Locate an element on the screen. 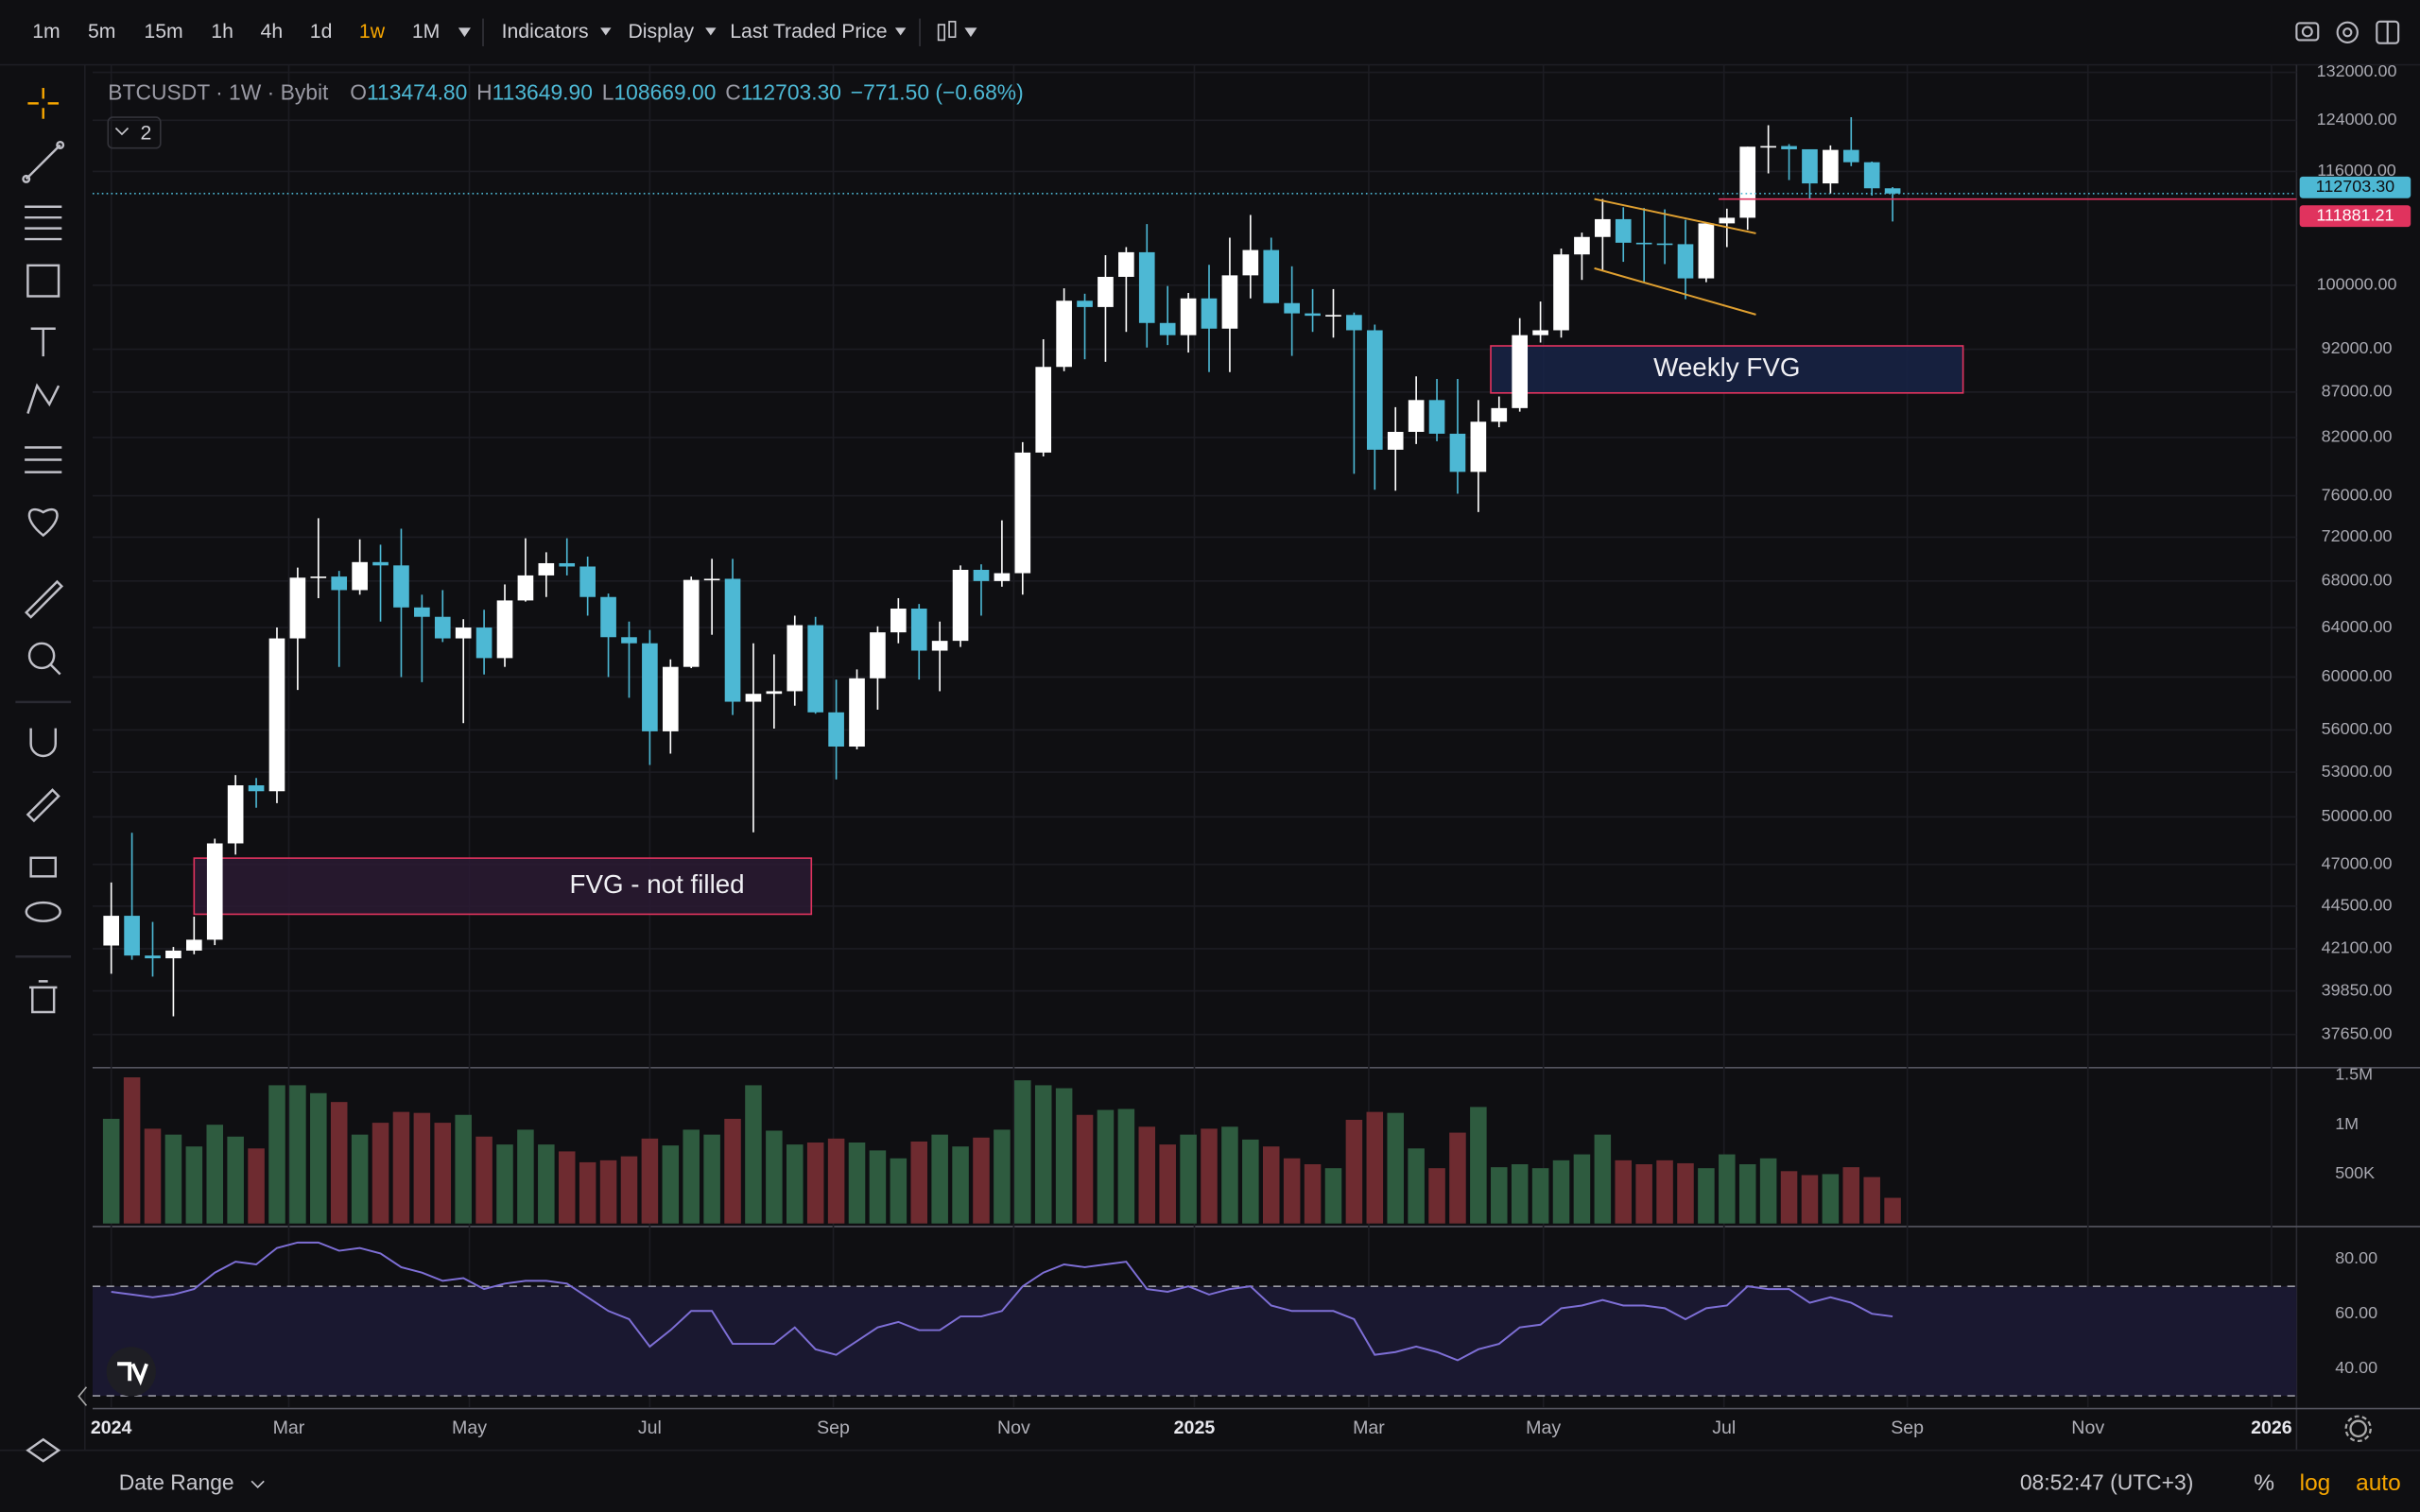  delete-tool is located at coordinates (43, 997).